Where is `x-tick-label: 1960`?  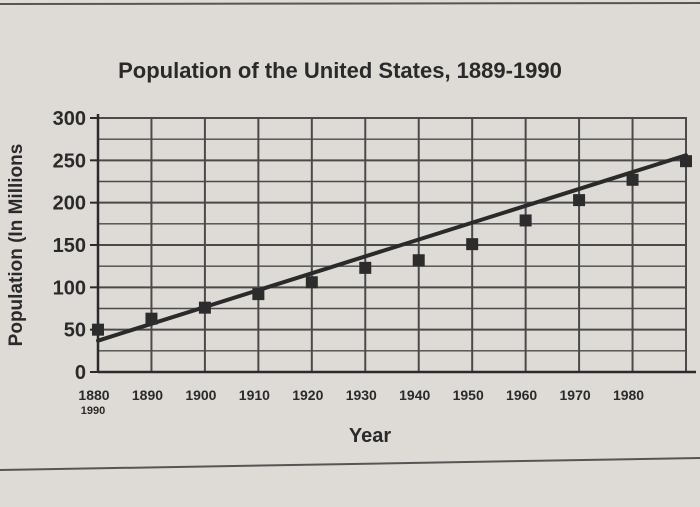 x-tick-label: 1960 is located at coordinates (521, 395).